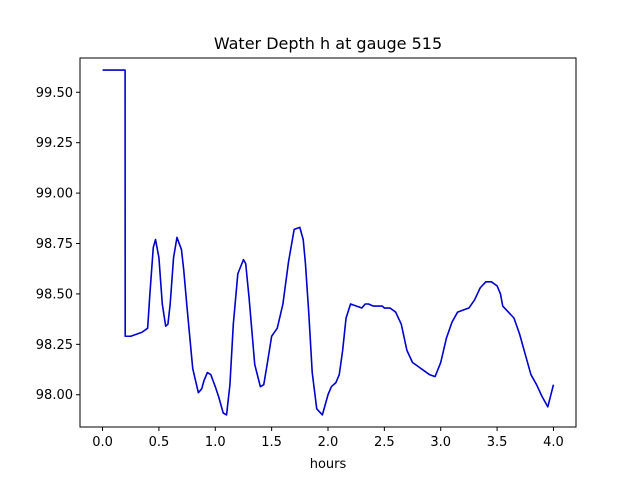 This screenshot has height=480, width=640. What do you see at coordinates (54, 345) in the screenshot?
I see `y-tick-label: 98.25` at bounding box center [54, 345].